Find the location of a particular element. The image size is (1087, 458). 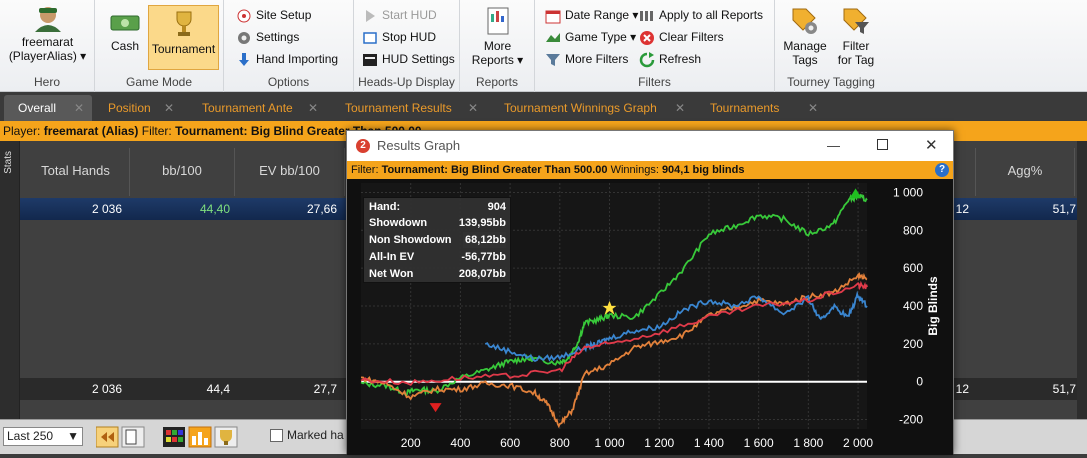

column-header-ev-bb100: EV bb/100 is located at coordinates (290, 172).